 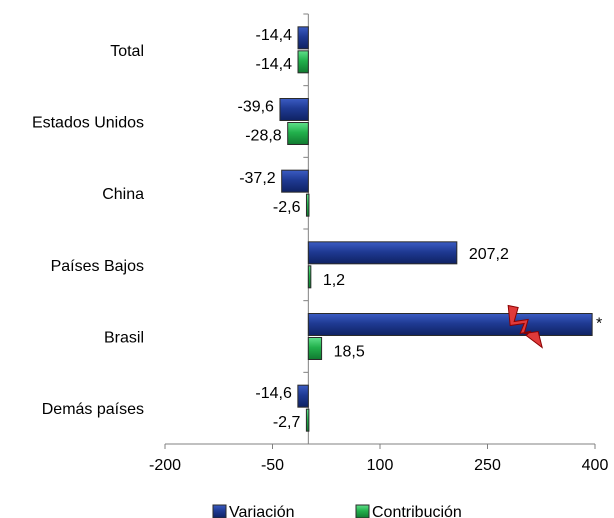 I want to click on data-label: -39,6, so click(x=255, y=107).